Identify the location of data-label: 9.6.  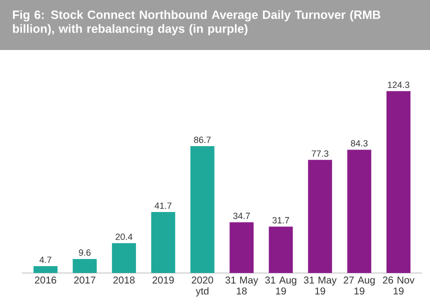
(84, 252).